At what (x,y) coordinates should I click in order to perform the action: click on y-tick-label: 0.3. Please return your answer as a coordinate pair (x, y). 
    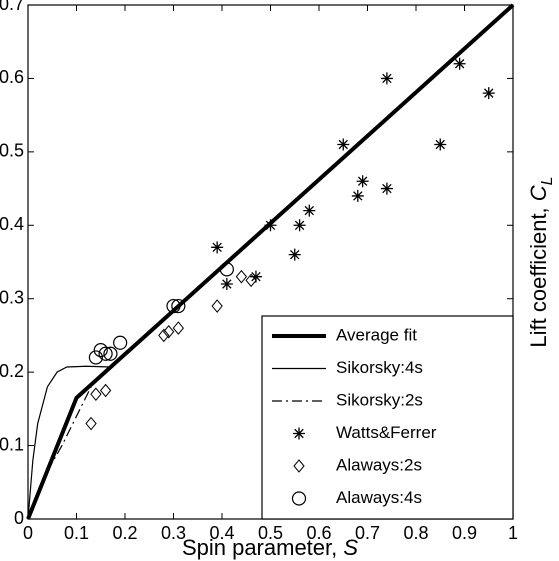
    Looking at the image, I should click on (12, 297).